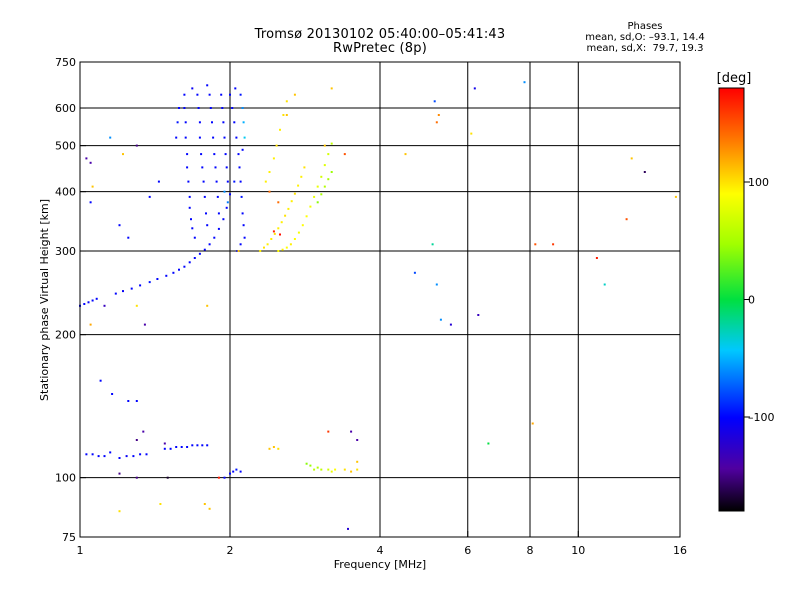 The height and width of the screenshot is (600, 800). Describe the element at coordinates (380, 48) in the screenshot. I see `chart-subtitle: RwPretec (8p)` at that location.